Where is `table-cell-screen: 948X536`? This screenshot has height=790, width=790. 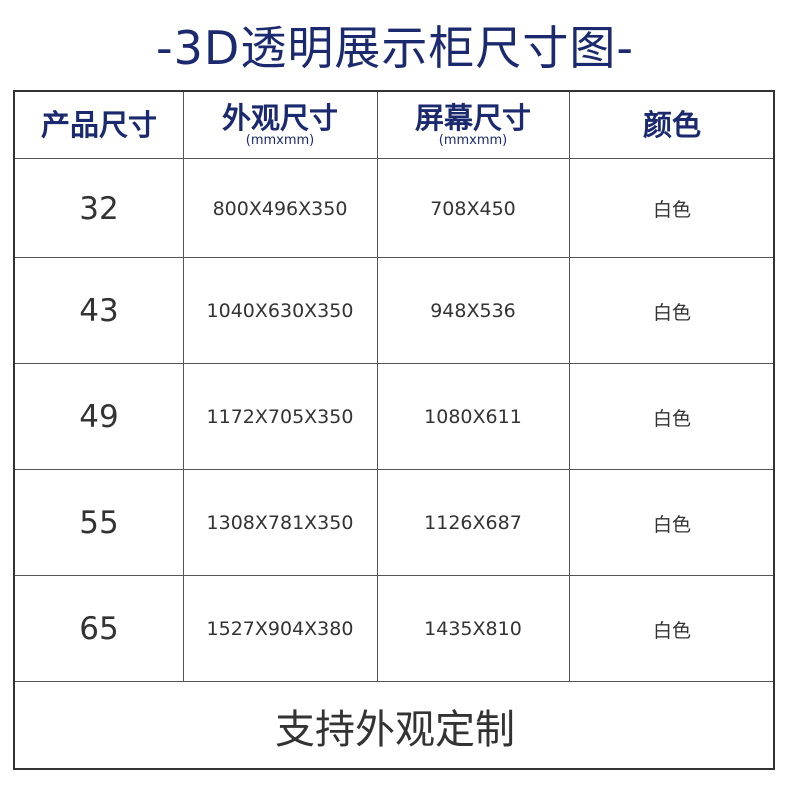 table-cell-screen: 948X536 is located at coordinates (473, 311).